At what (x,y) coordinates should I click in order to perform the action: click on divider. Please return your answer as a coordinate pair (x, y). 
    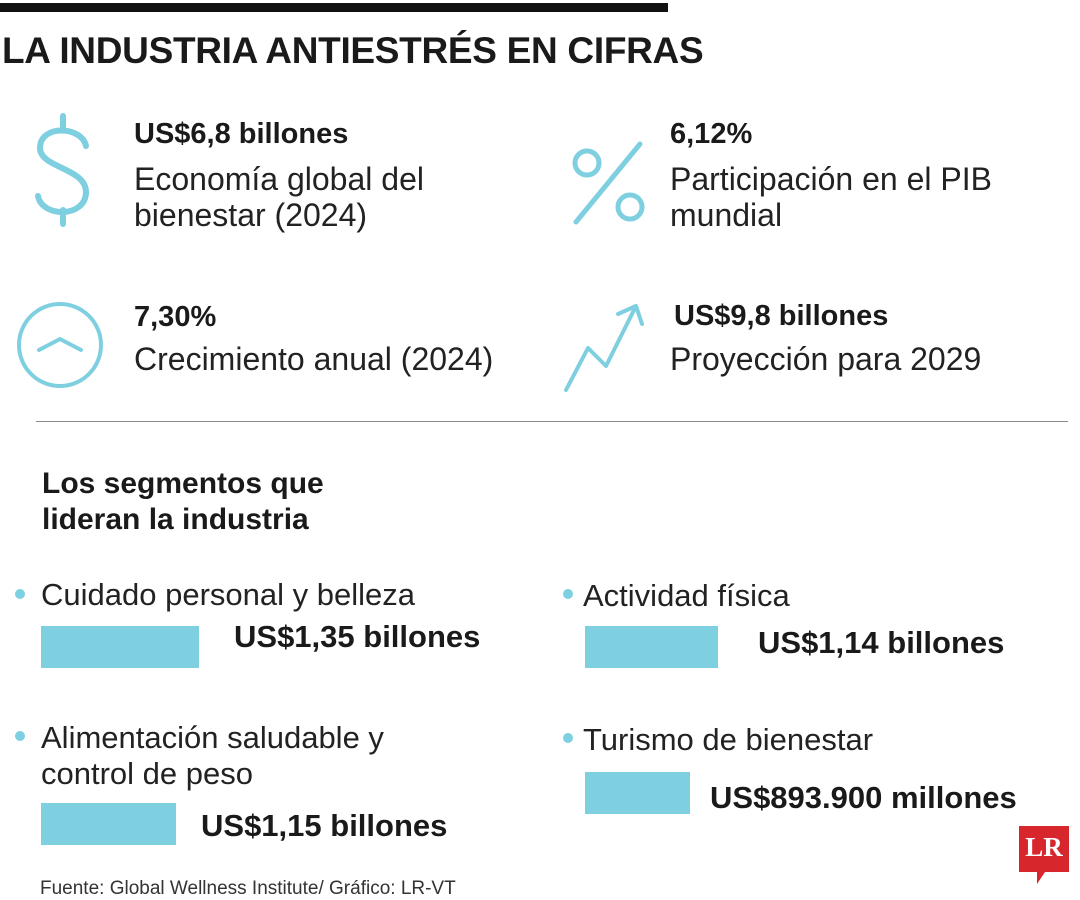
    Looking at the image, I should click on (552, 421).